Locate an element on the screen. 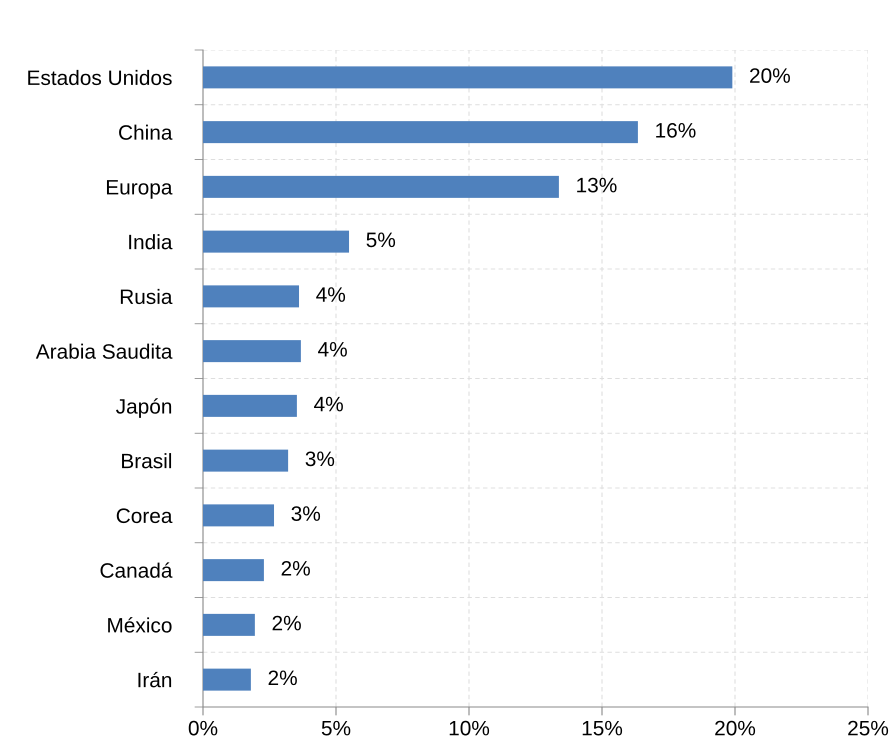 This screenshot has height=752, width=895. y-tick-label: China is located at coordinates (145, 132).